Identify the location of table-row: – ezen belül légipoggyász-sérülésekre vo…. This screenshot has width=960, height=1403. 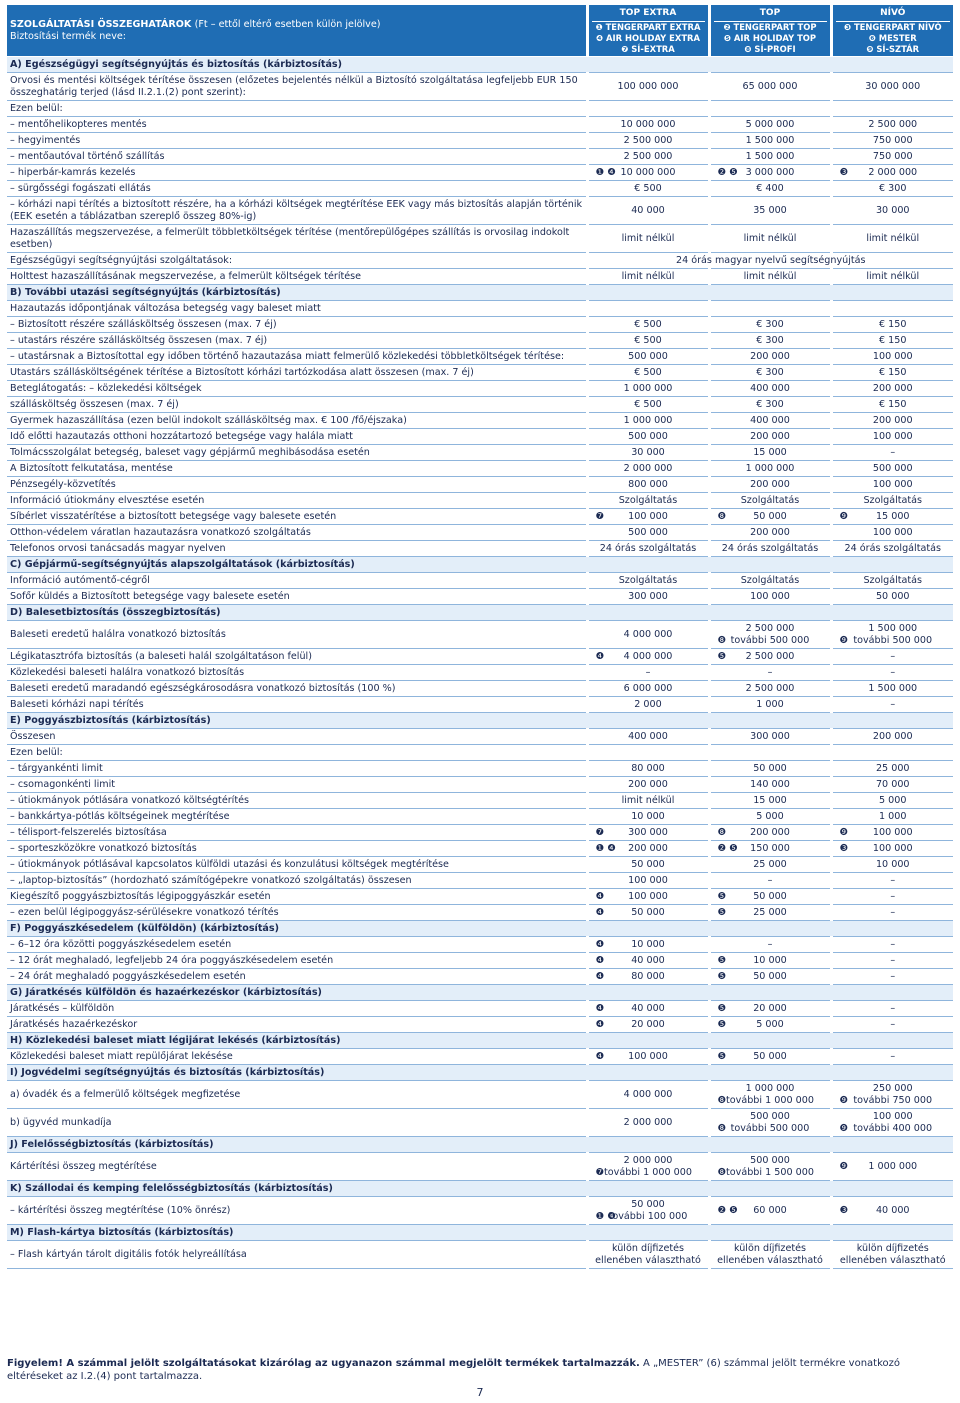
(480, 912).